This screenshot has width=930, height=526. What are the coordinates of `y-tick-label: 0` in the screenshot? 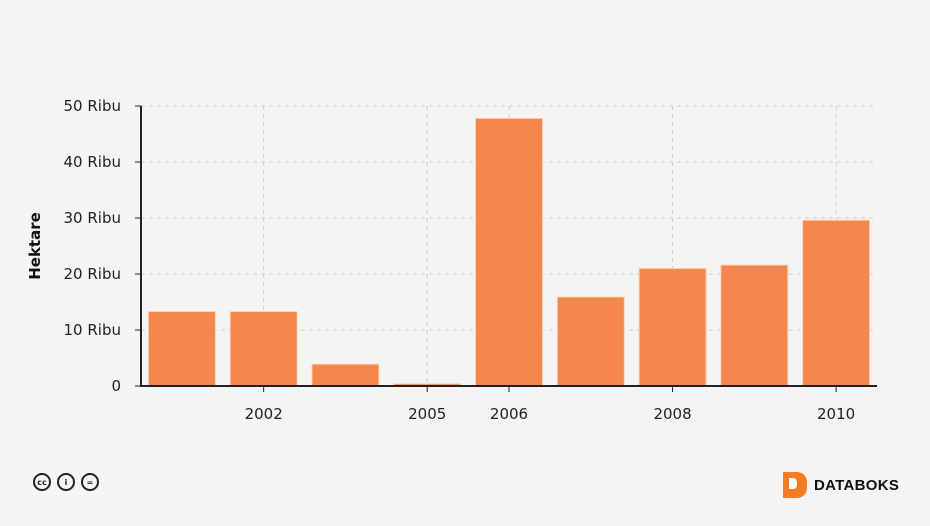 It's located at (116, 386).